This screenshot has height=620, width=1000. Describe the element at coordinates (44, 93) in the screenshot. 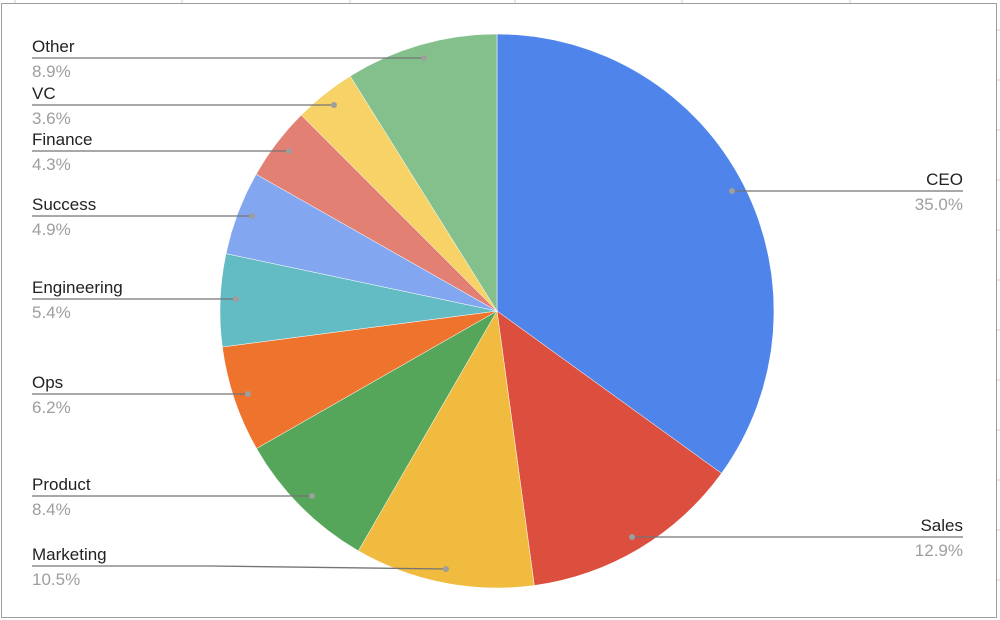

I see `slice-label: VC` at that location.